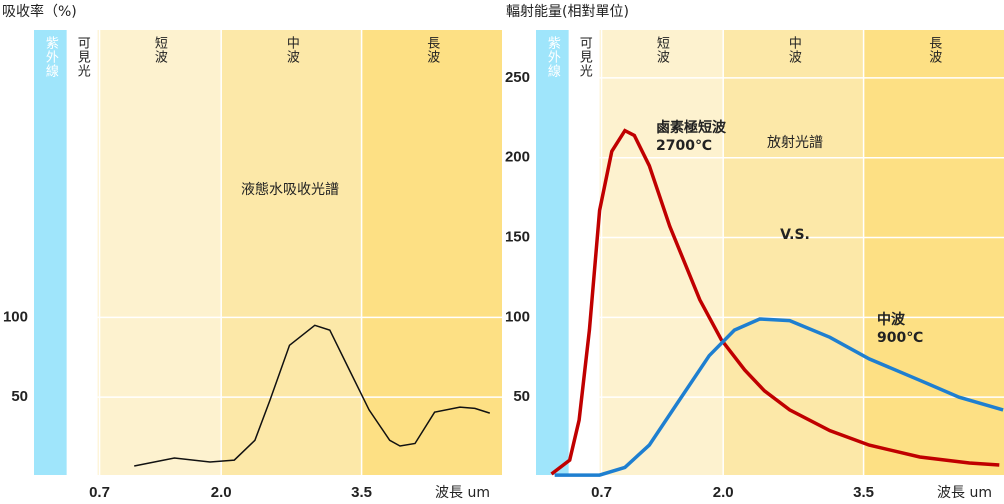  I want to click on series-sublabel: 900℃, so click(900, 338).